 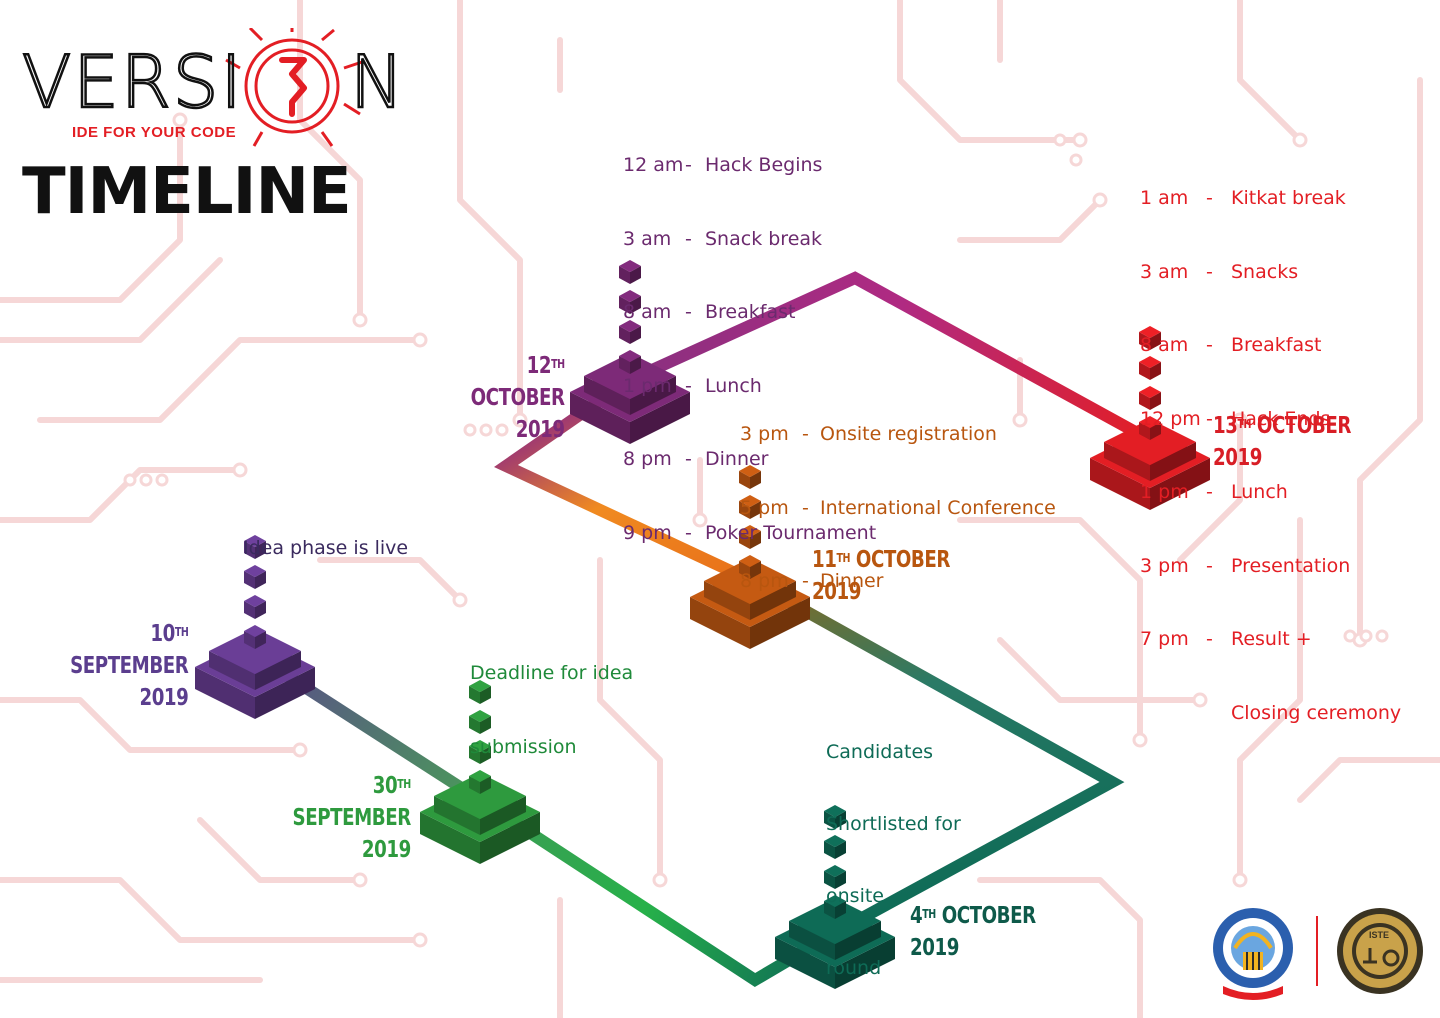 I want to click on date-label-oct12: 12TH OCTOBER 2019, so click(x=517, y=398).